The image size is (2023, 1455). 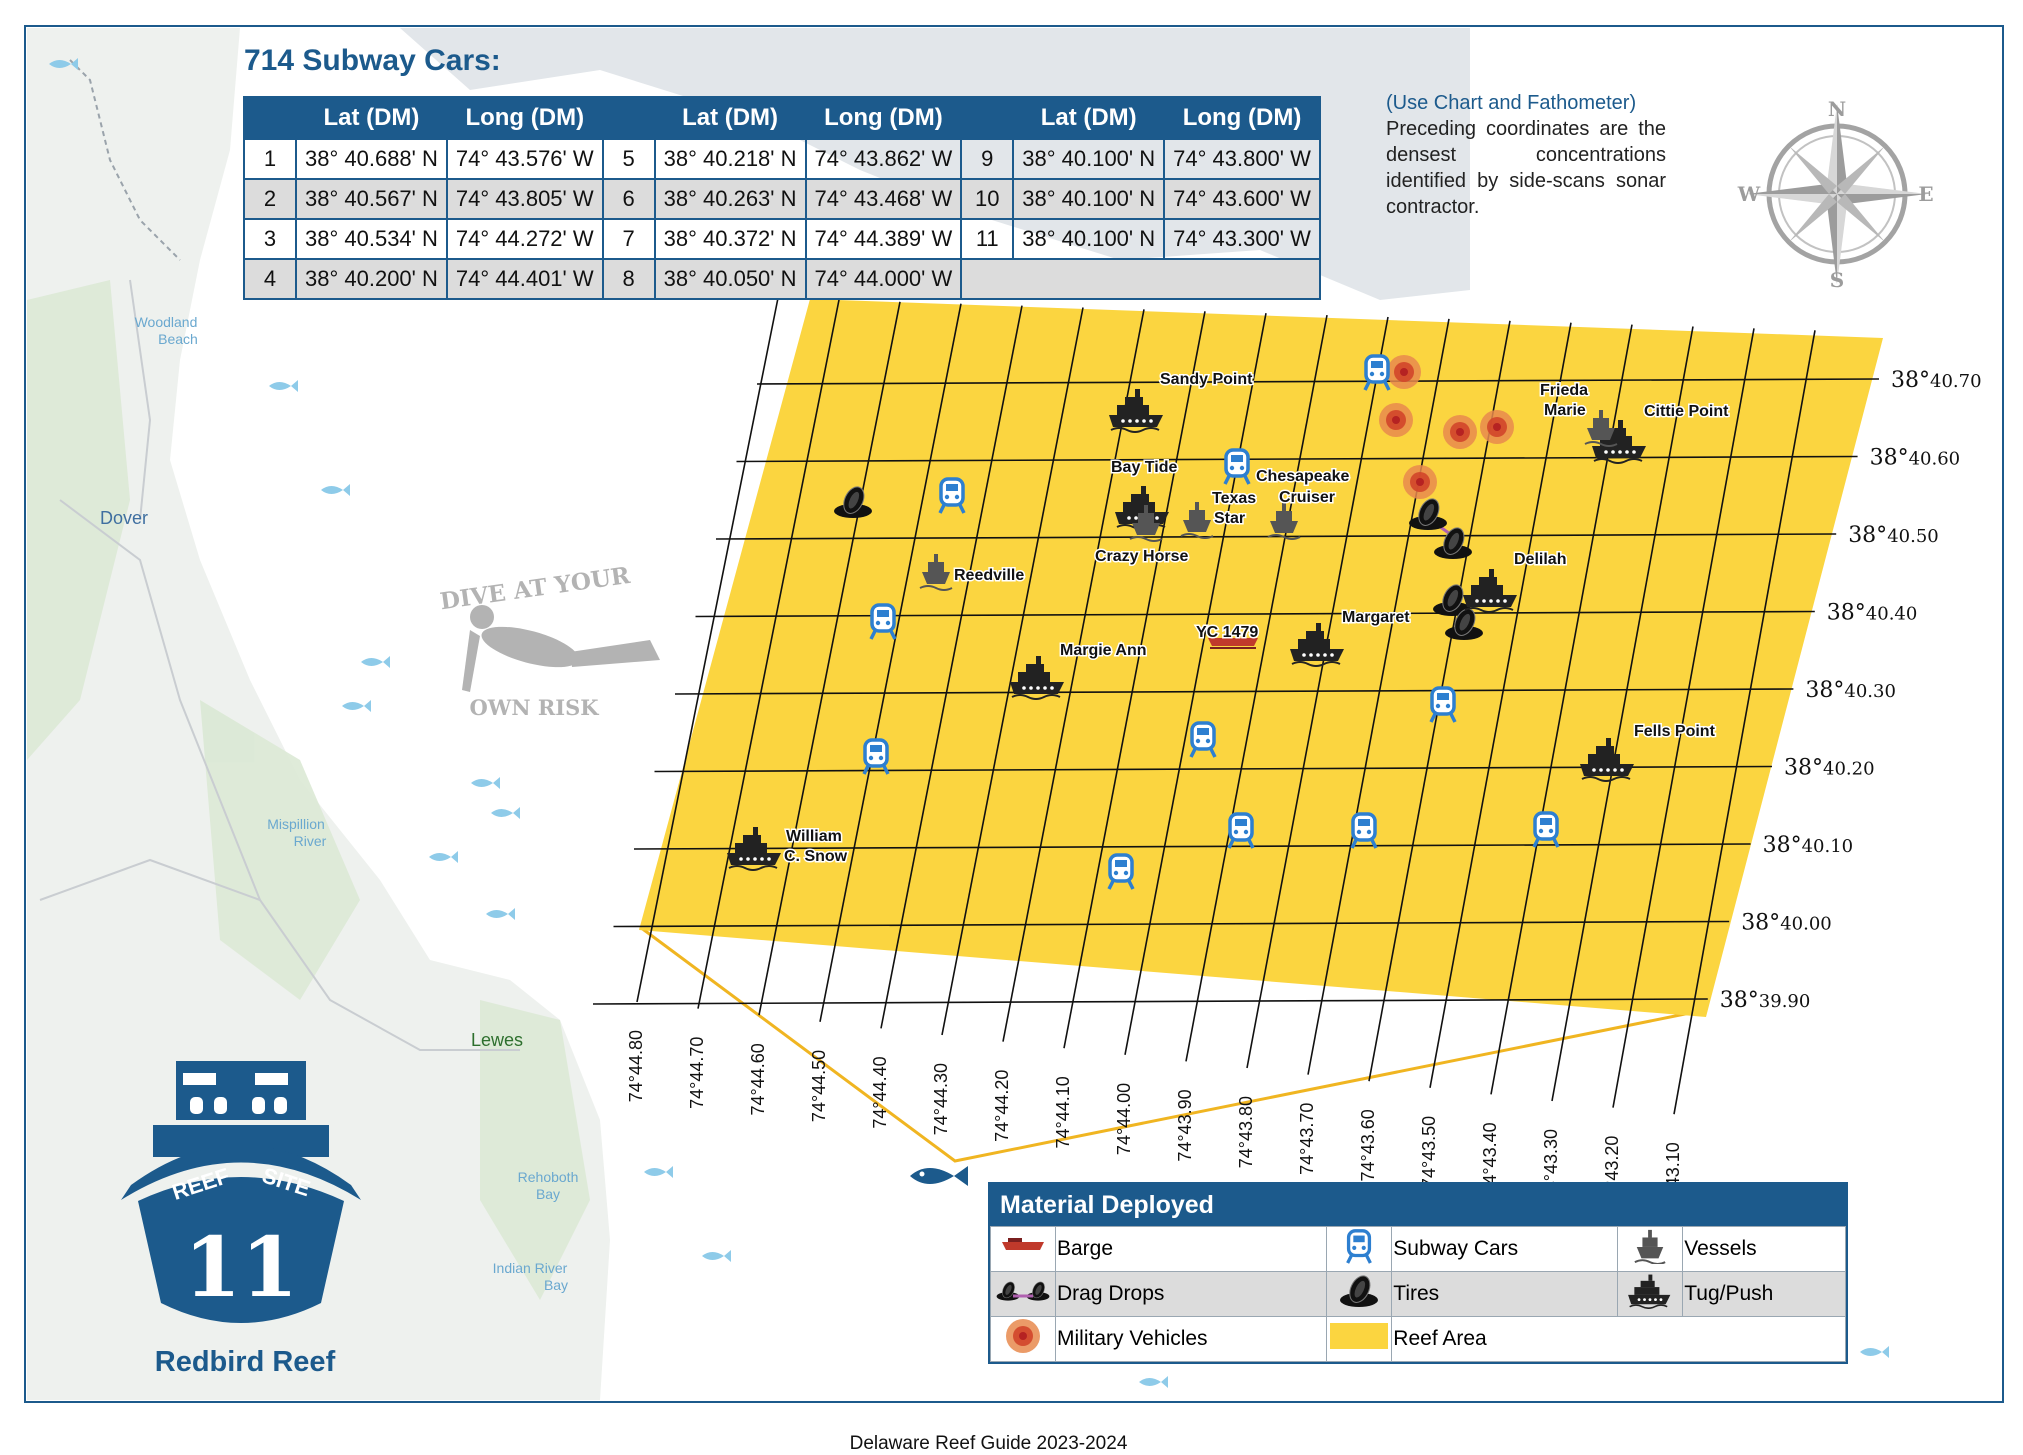 What do you see at coordinates (1837, 109) in the screenshot?
I see `compass-n: N` at bounding box center [1837, 109].